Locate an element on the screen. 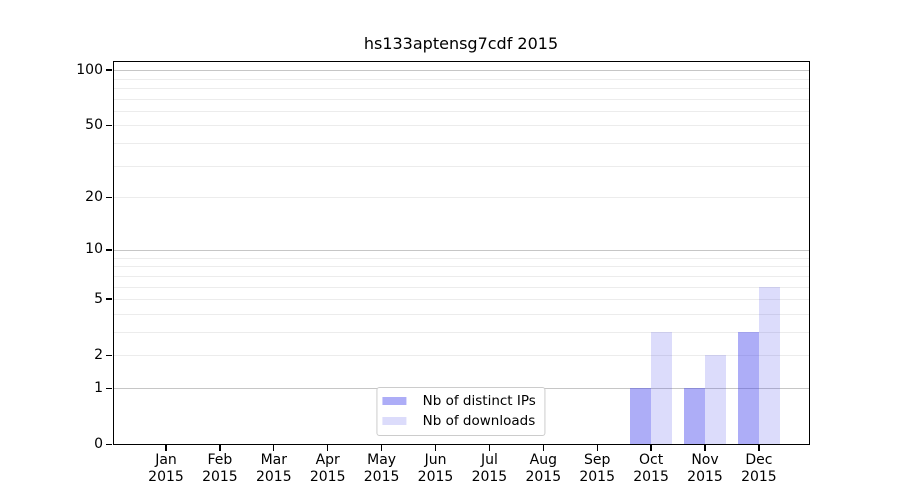 Image resolution: width=900 pixels, height=500 pixels. y-tick-label-50: 50 is located at coordinates (94, 124).